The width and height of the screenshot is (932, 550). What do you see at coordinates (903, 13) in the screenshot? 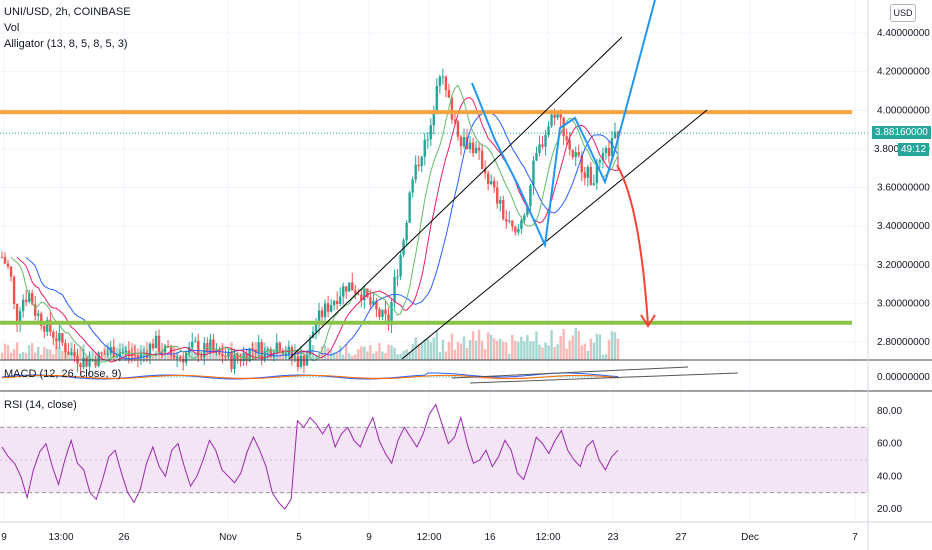
I see `currency-button: USD` at bounding box center [903, 13].